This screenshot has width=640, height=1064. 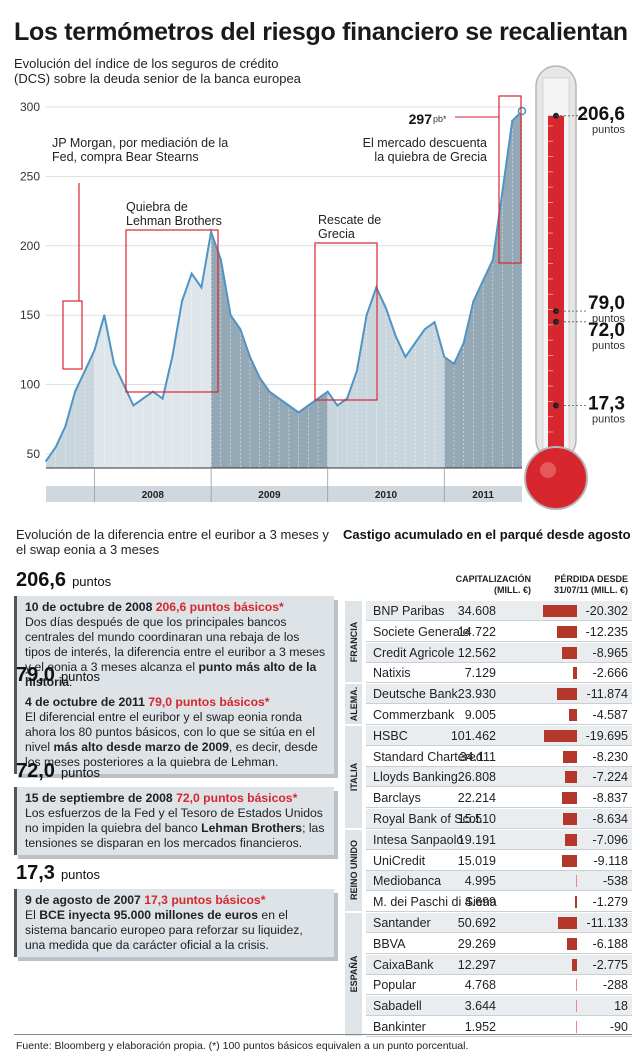 What do you see at coordinates (493, 584) in the screenshot?
I see `col-header-cap: CAPITALIZACIÓN (MILL. €)` at bounding box center [493, 584].